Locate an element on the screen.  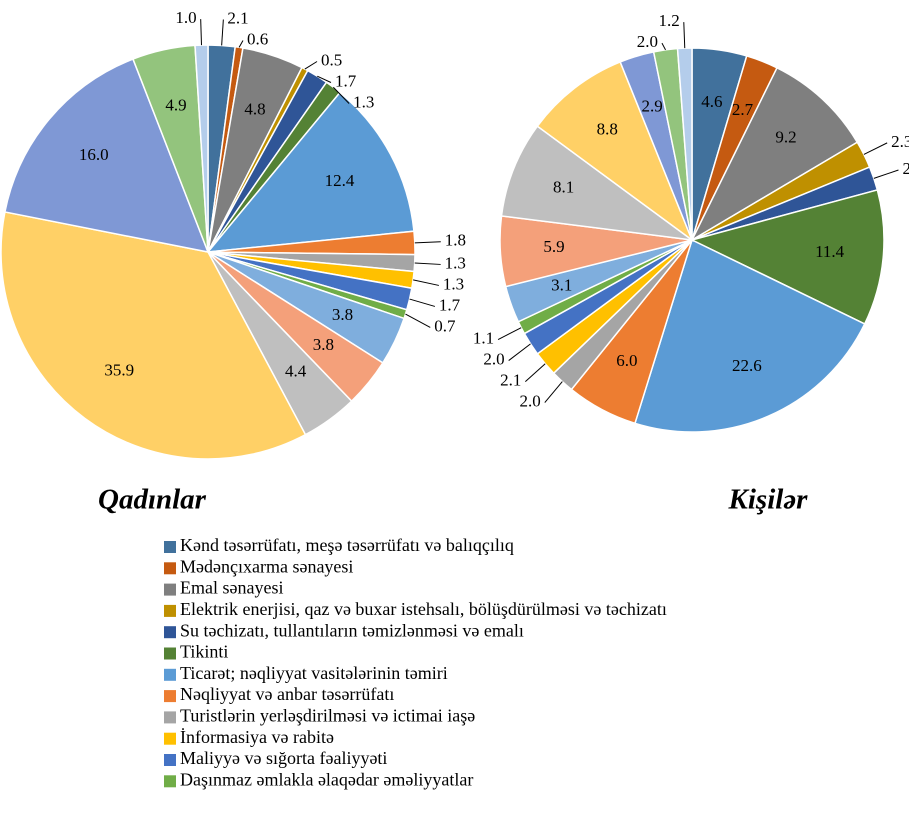
data-label: 1.8 is located at coordinates (455, 240).